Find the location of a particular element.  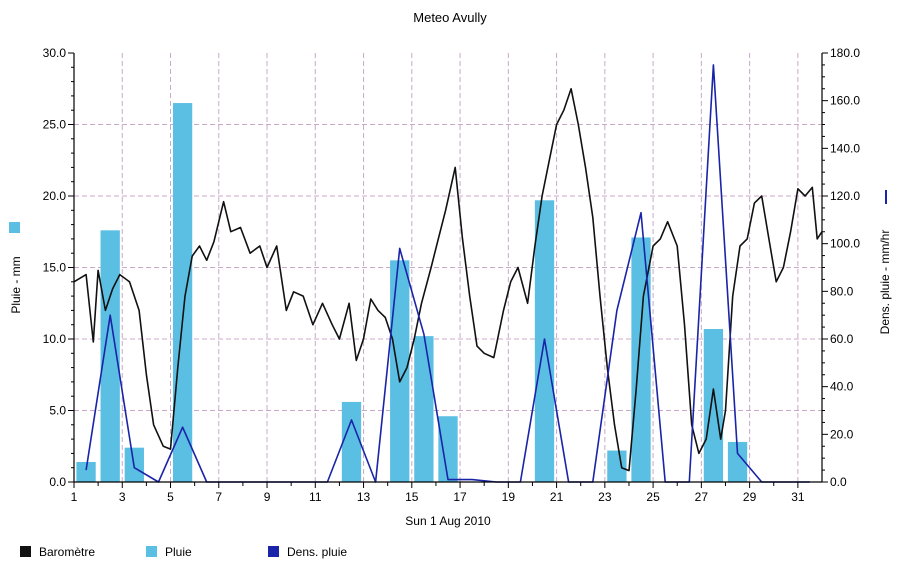

legend-label: Baromètre is located at coordinates (67, 552).